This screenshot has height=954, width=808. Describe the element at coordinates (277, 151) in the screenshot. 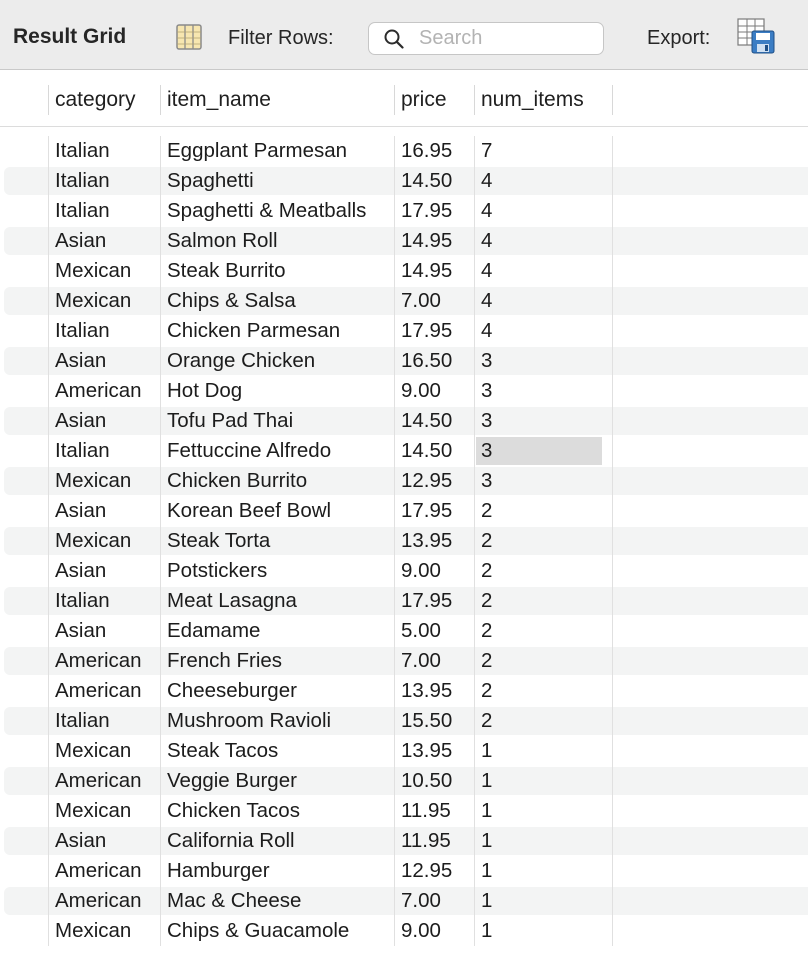

I see `cell-item-name: Eggplant Parmesan` at that location.